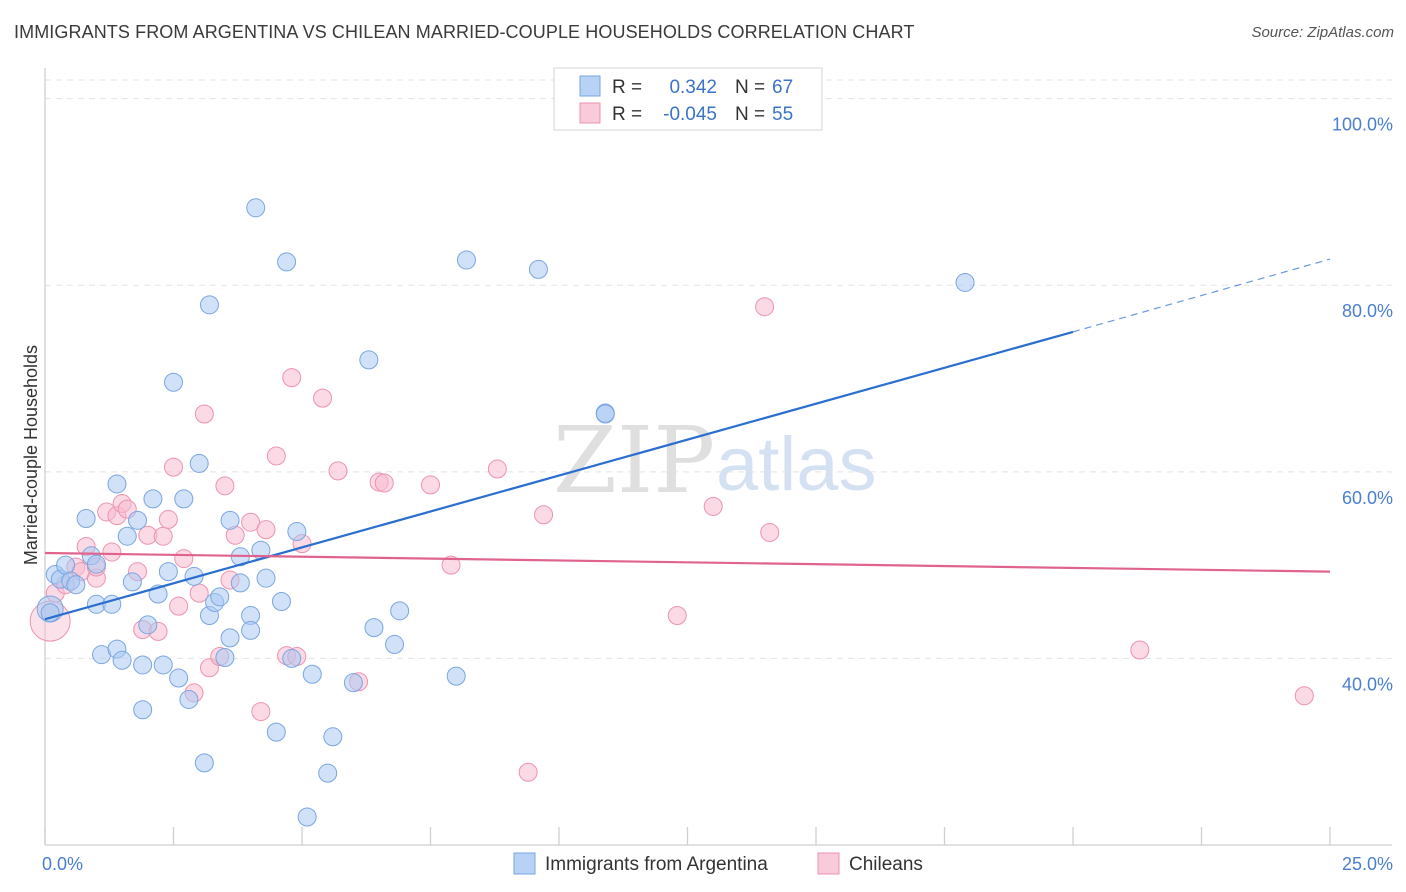  I want to click on x-tick-label-min: 0.0%, so click(62, 864).